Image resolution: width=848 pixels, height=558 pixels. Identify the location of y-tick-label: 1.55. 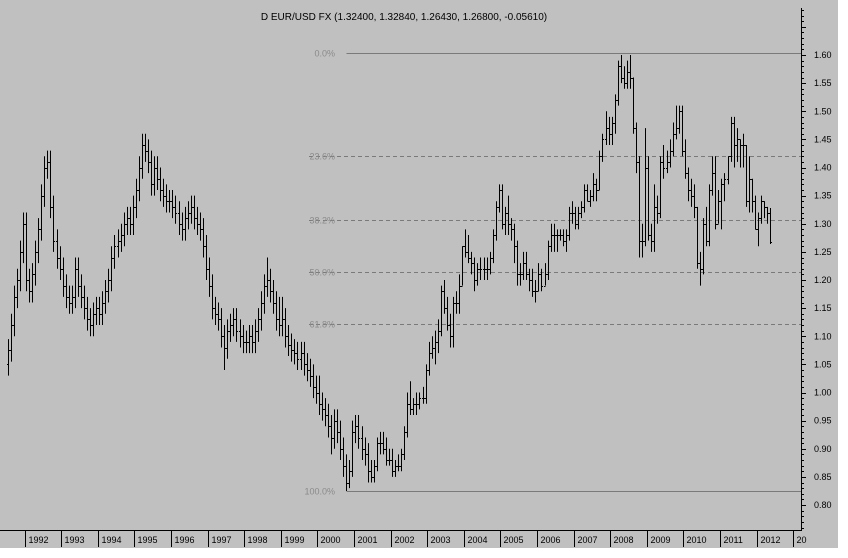
(823, 83).